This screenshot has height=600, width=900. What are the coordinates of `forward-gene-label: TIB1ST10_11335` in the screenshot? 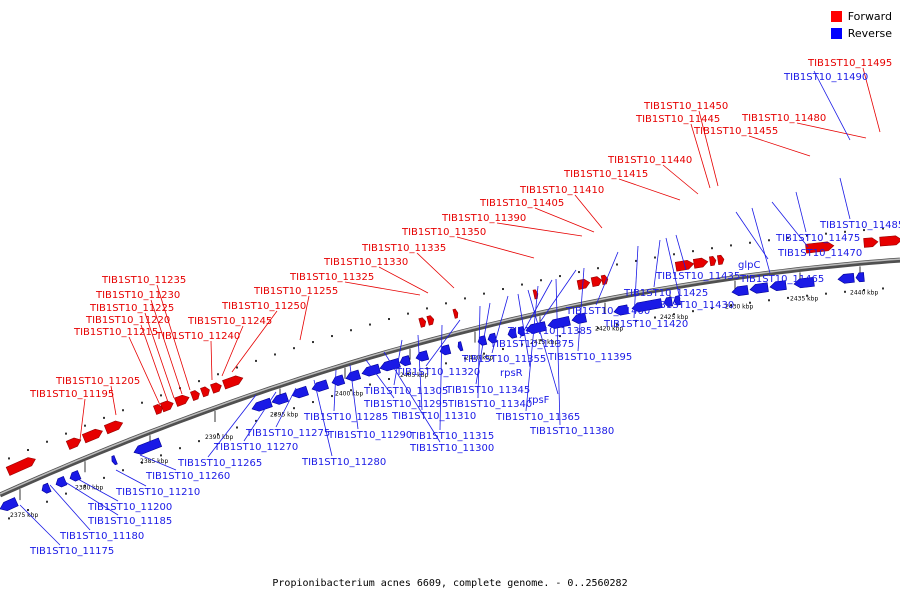 It's located at (403, 248).